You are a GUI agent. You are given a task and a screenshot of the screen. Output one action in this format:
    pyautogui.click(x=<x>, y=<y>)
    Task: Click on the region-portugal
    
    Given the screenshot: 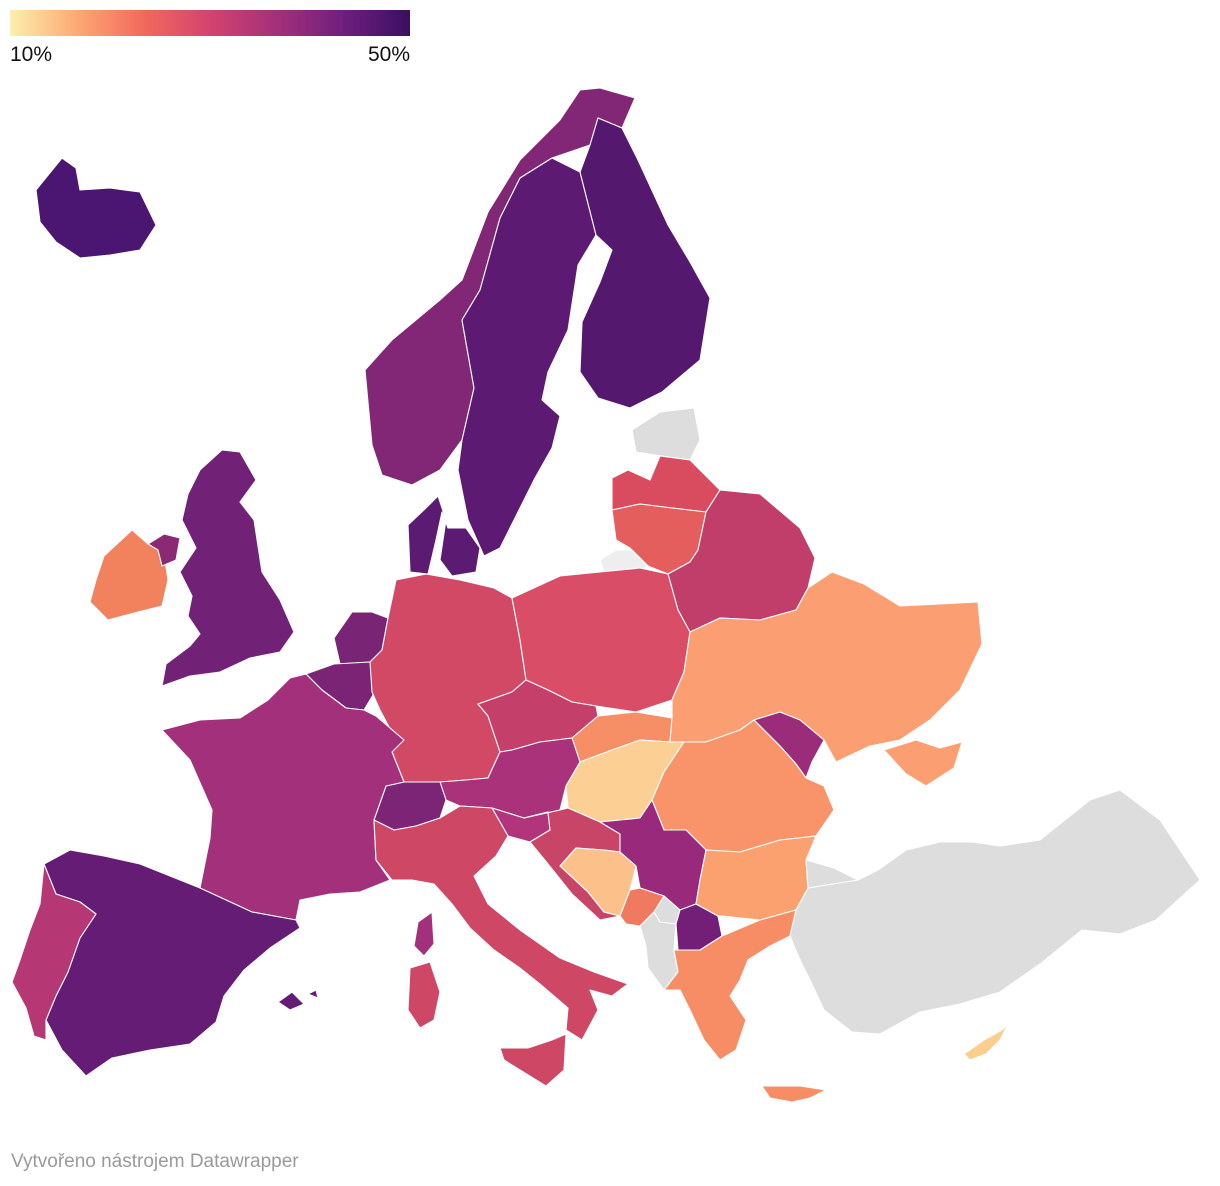 What is the action you would take?
    pyautogui.click(x=54, y=952)
    